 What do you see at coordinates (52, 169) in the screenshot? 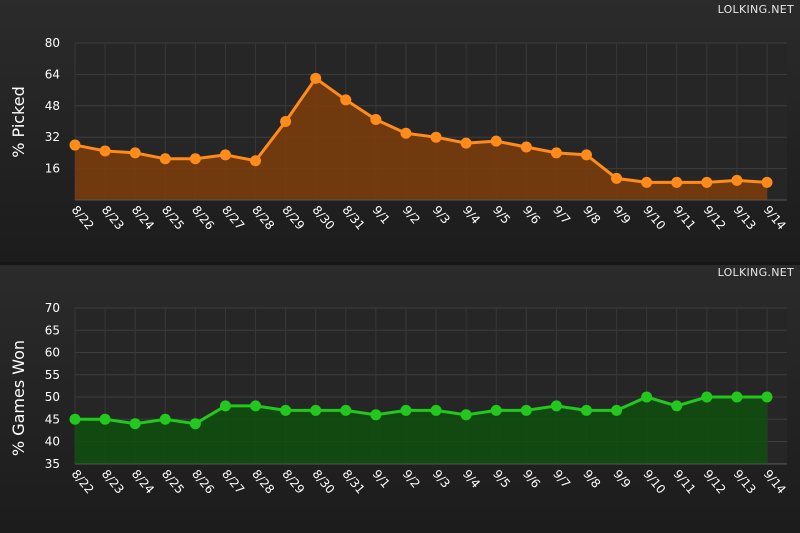
I see `y-tick-label: 16` at bounding box center [52, 169].